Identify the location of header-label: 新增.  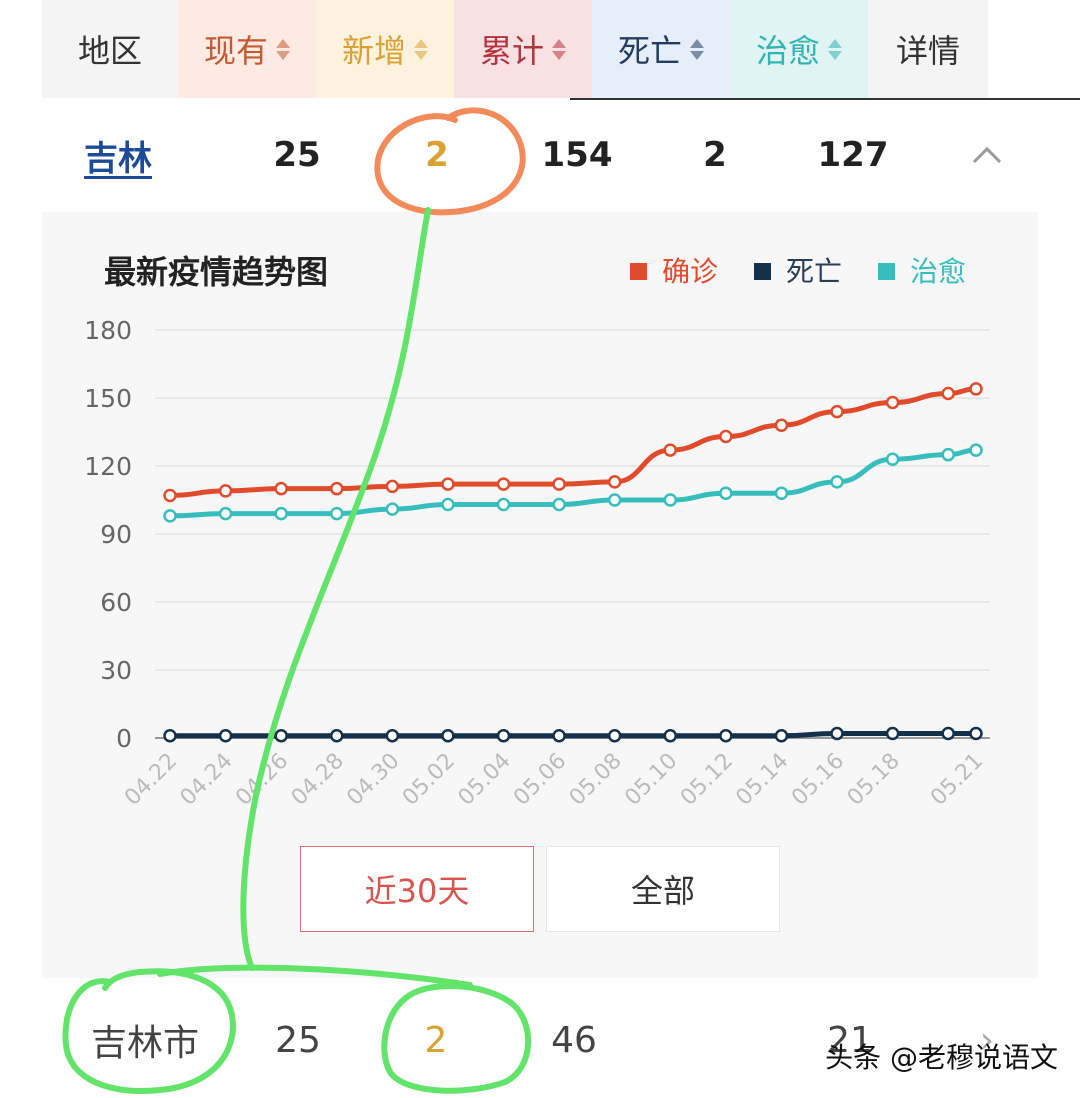
(373, 51).